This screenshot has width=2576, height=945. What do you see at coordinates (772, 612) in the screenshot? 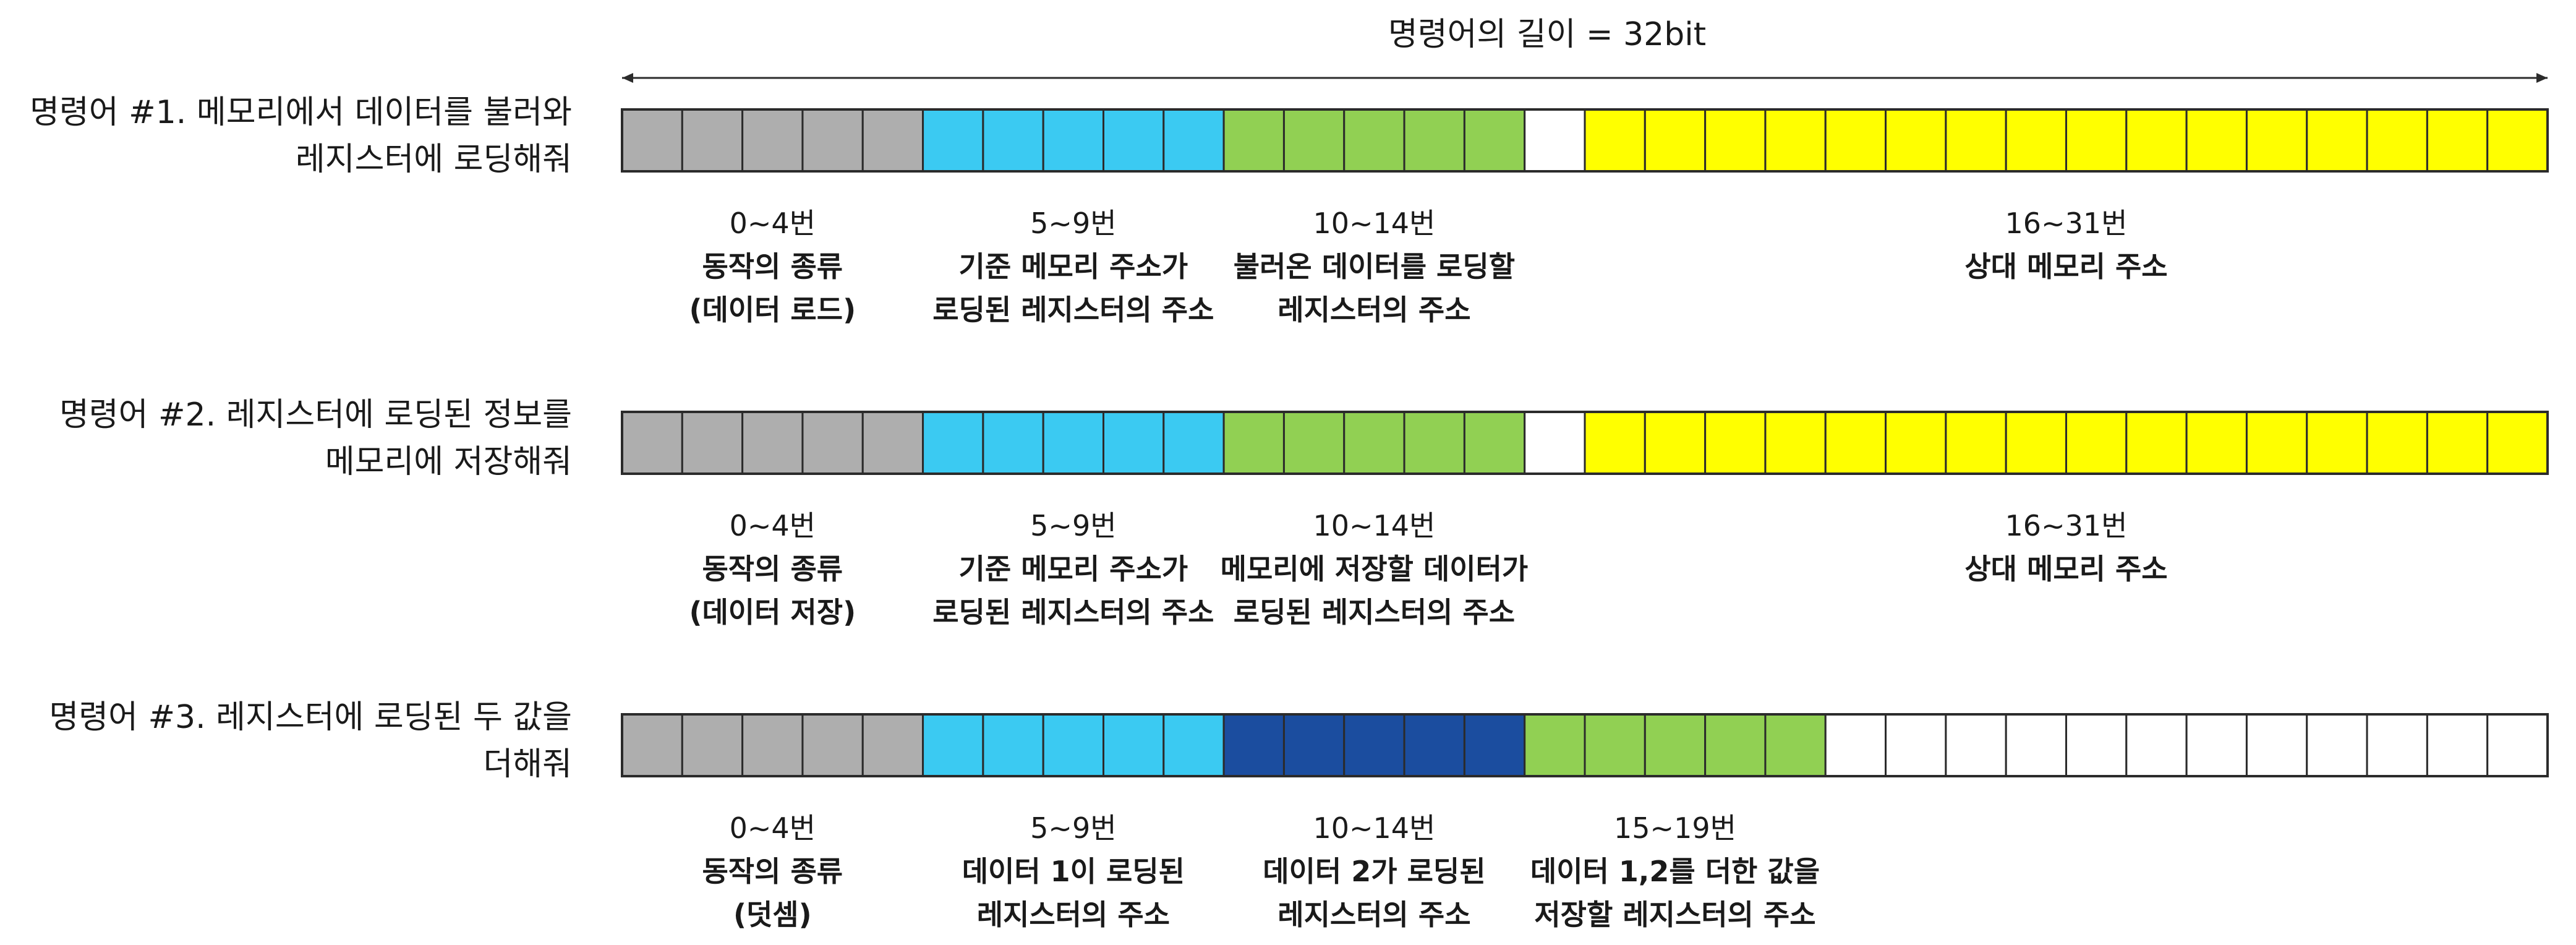
I see `field-description: (데이터 저장)` at bounding box center [772, 612].